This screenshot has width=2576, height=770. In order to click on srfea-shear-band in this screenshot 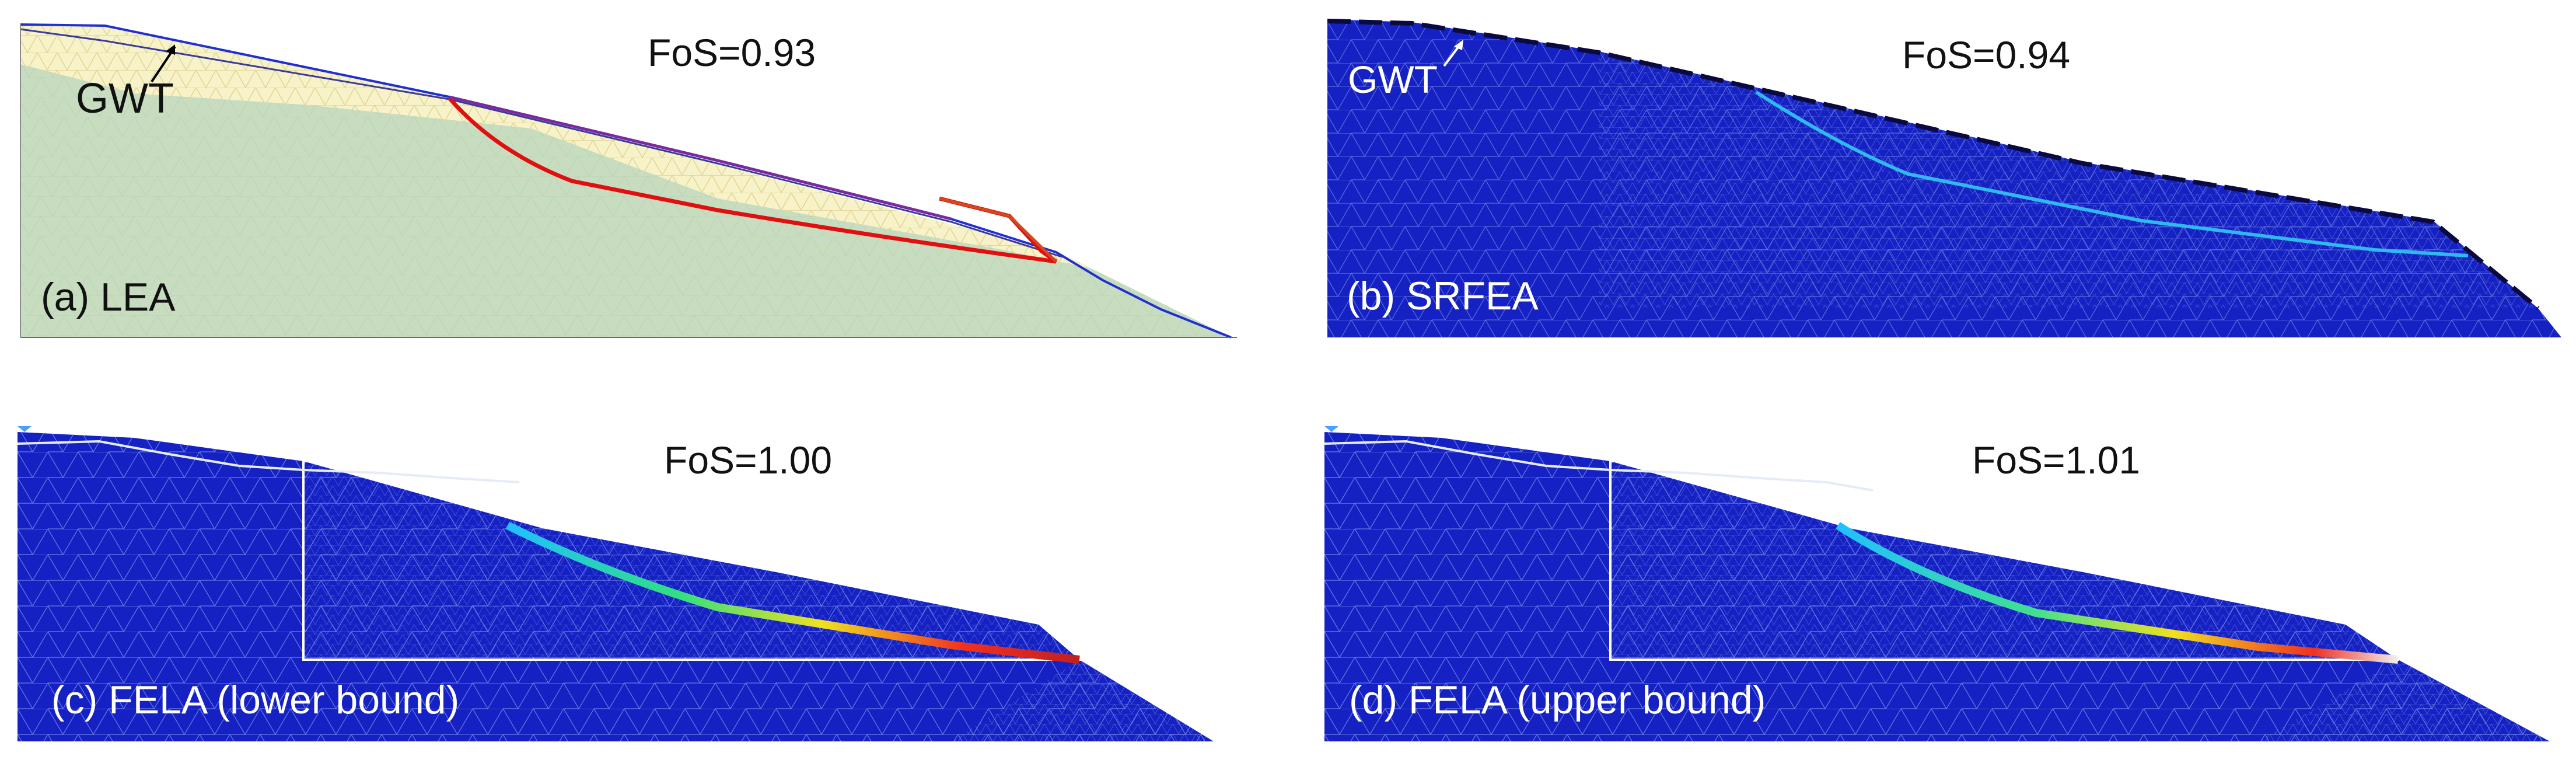, I will do `click(2112, 174)`.